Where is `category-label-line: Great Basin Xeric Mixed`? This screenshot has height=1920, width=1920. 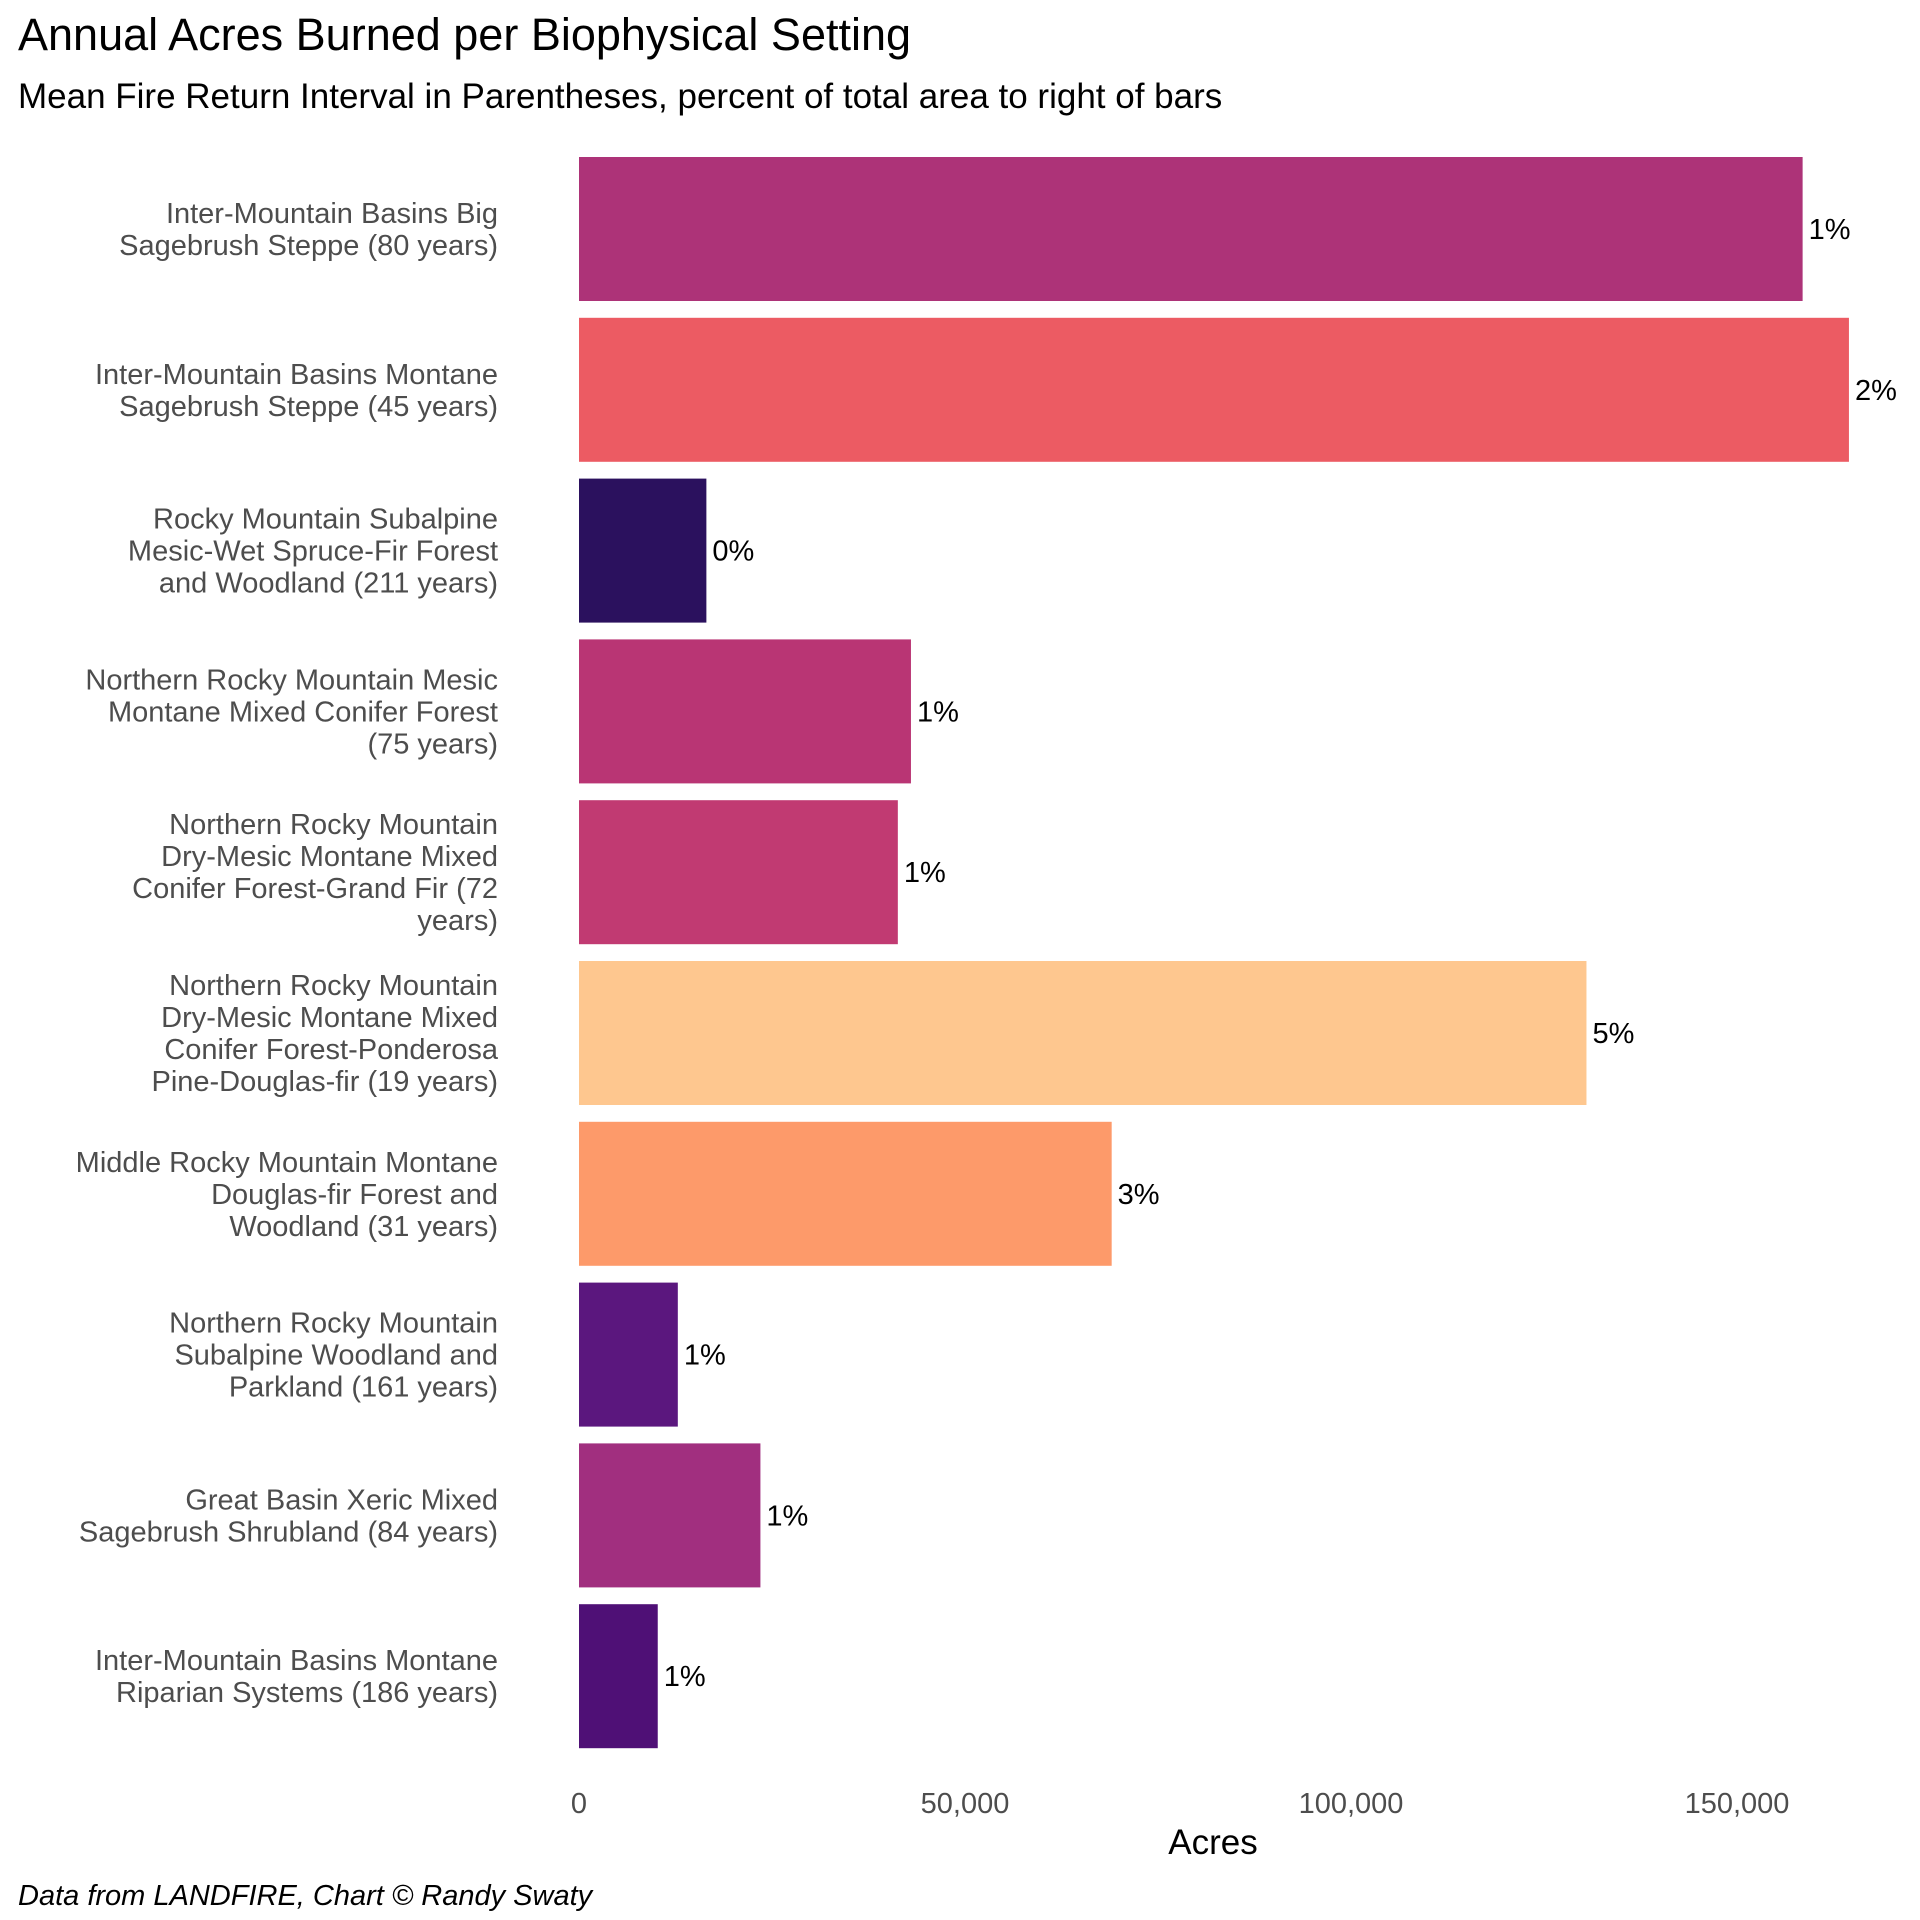
category-label-line: Great Basin Xeric Mixed is located at coordinates (341, 1500).